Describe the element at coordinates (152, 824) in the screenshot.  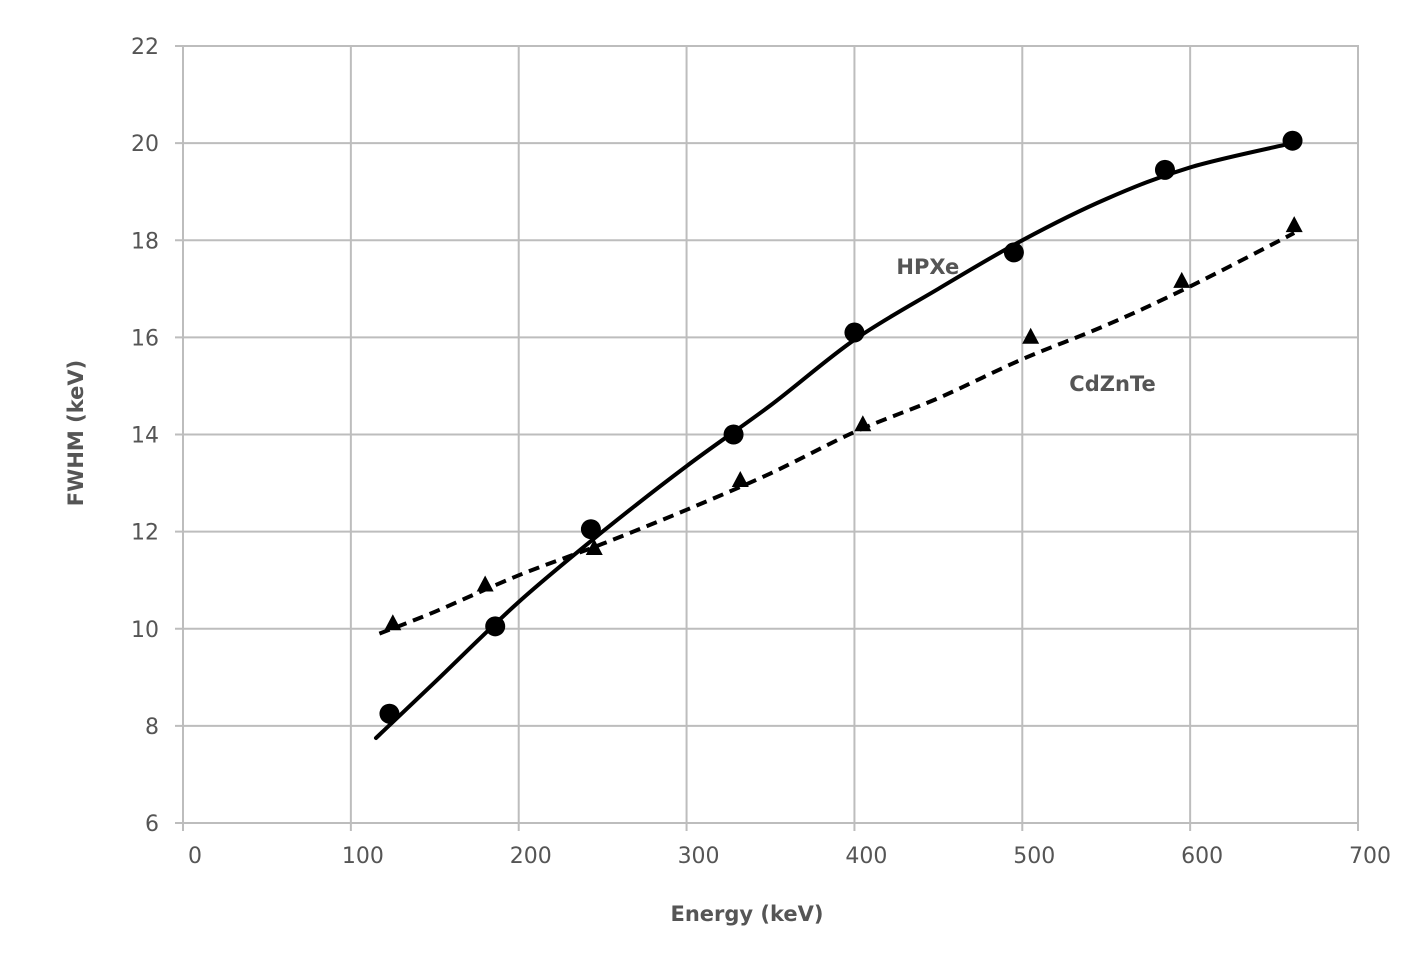
I see `y-tick-label: 6` at that location.